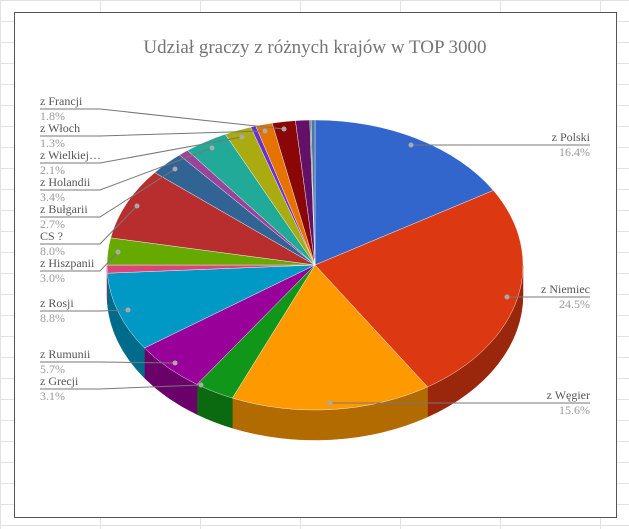  I want to click on slice-percent: 24.5%, so click(574, 304).